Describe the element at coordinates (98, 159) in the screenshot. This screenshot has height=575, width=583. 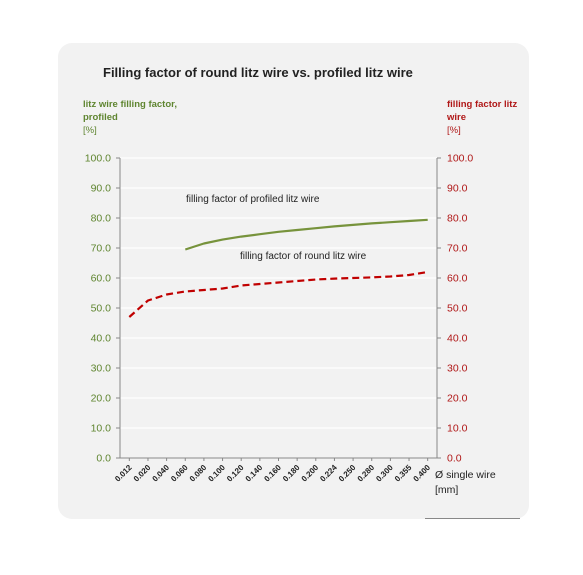
I see `left-y-tick-label: 100.0` at that location.